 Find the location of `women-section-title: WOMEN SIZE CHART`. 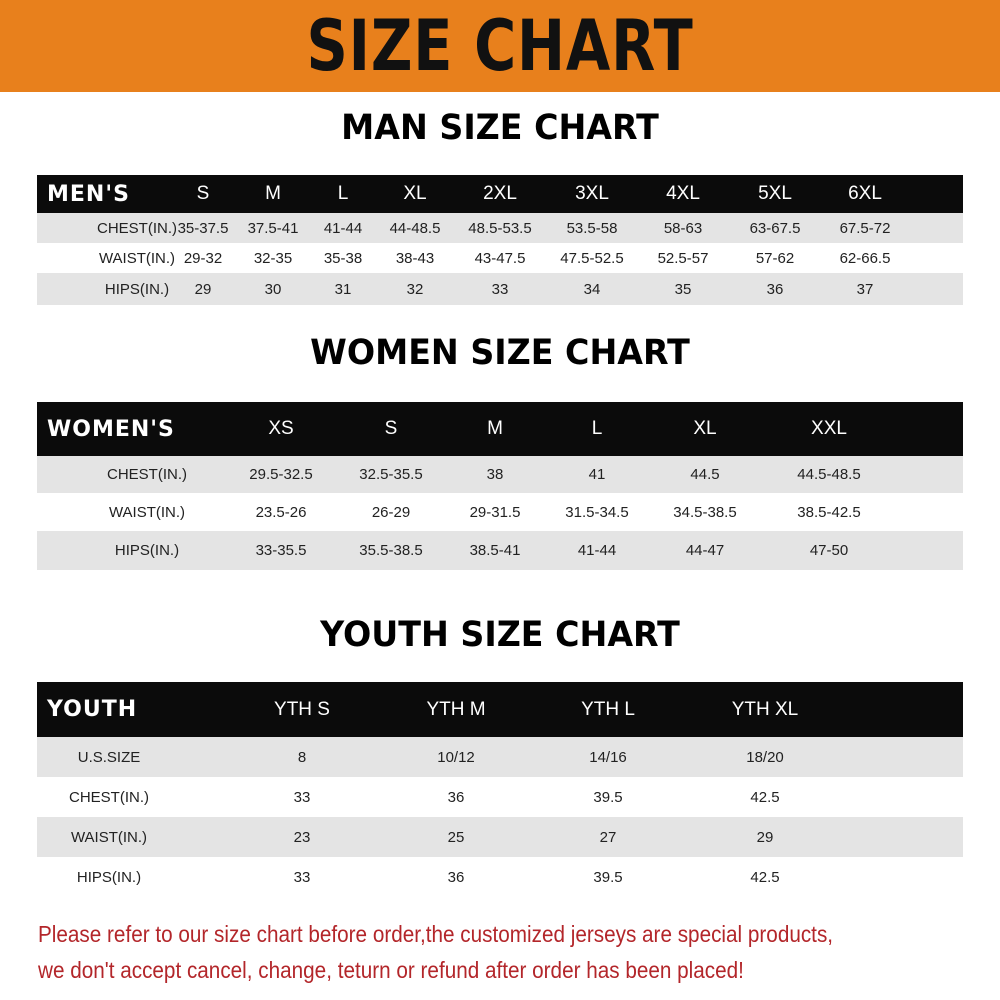

women-section-title: WOMEN SIZE CHART is located at coordinates (500, 353).